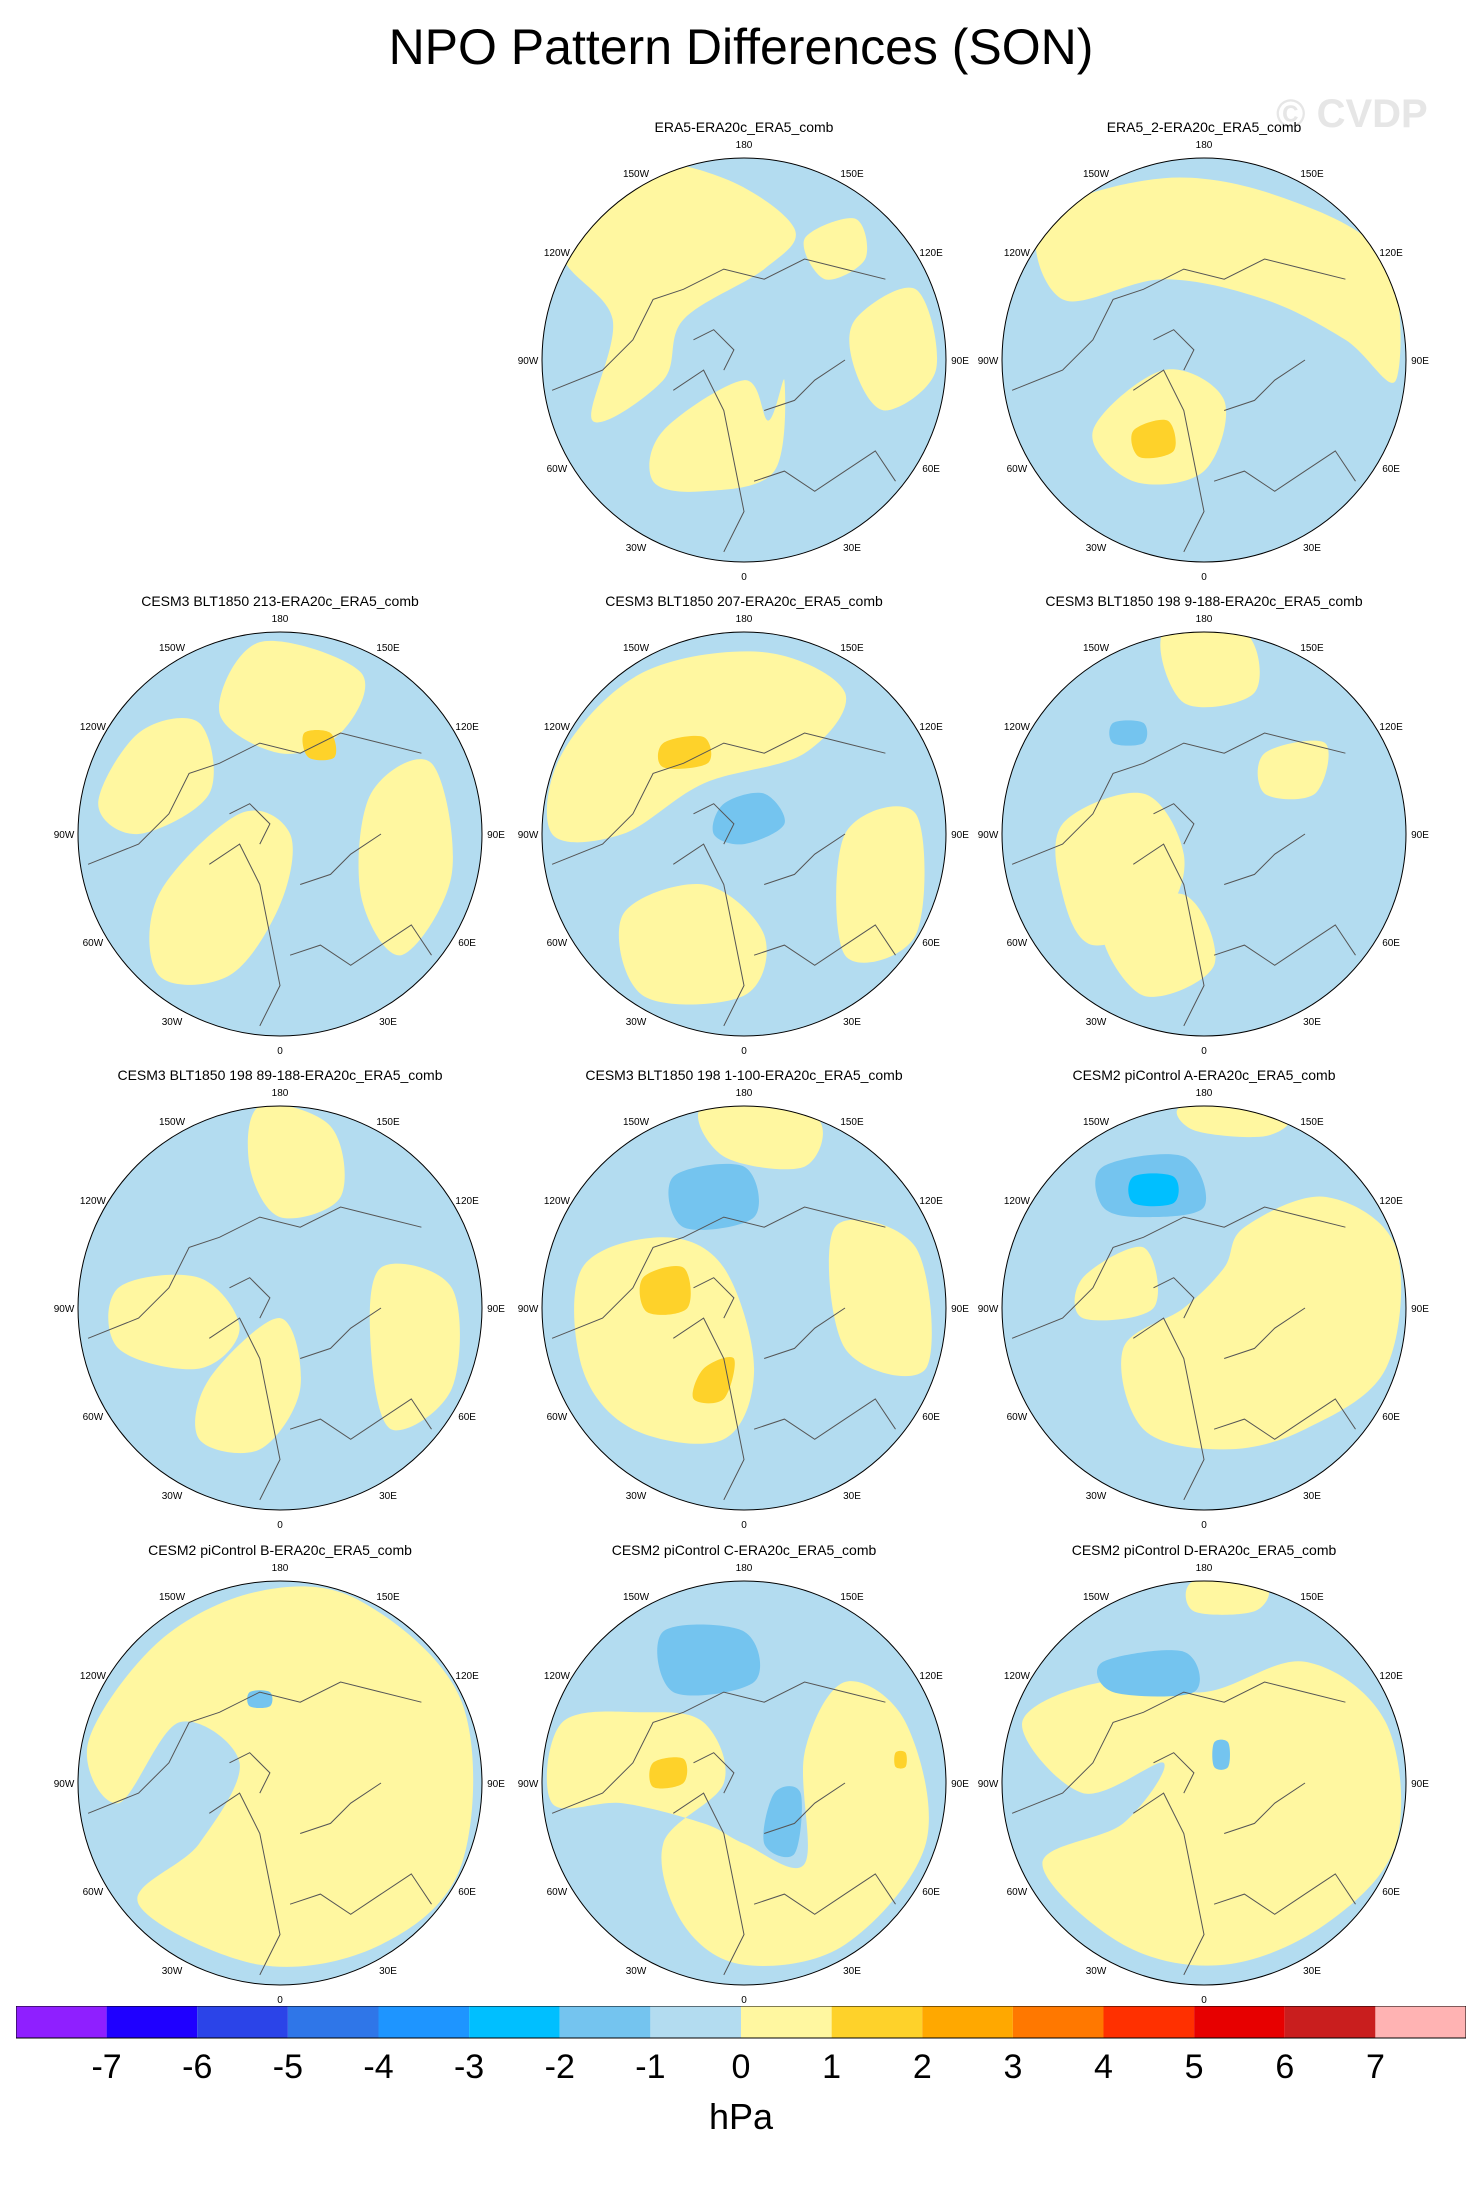  I want to click on colorbar-tick-label: 4, so click(1103, 2067).